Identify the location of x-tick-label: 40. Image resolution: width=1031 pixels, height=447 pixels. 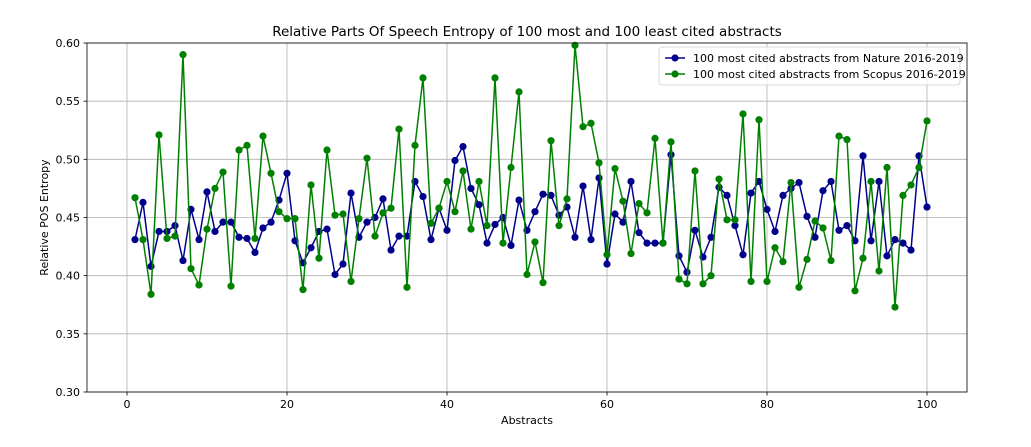
(447, 404).